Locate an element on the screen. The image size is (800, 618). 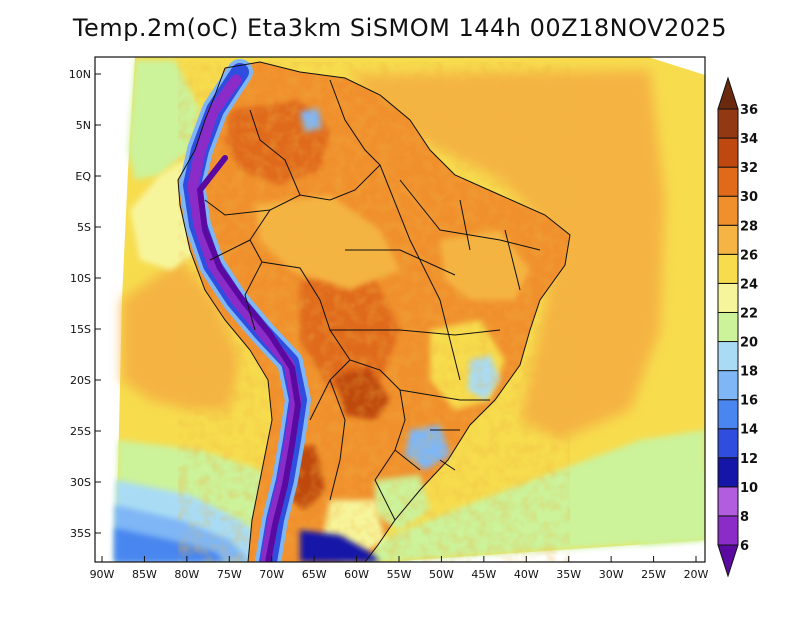
colorbar-label: 26 is located at coordinates (749, 255).